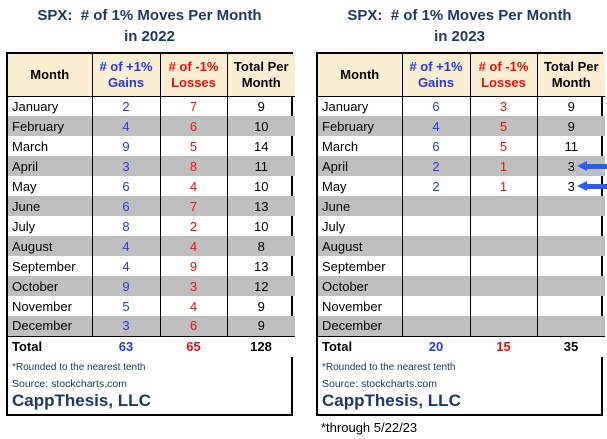 Image resolution: width=607 pixels, height=439 pixels. I want to click on losses-cell: 2, so click(193, 226).